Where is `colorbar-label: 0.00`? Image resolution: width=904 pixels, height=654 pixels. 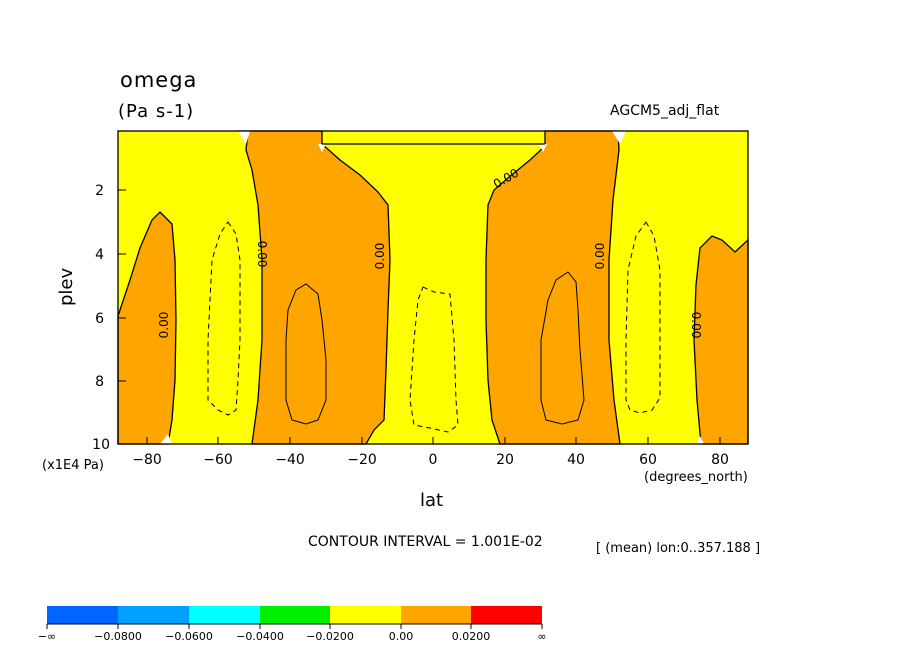 colorbar-label: 0.00 is located at coordinates (401, 636).